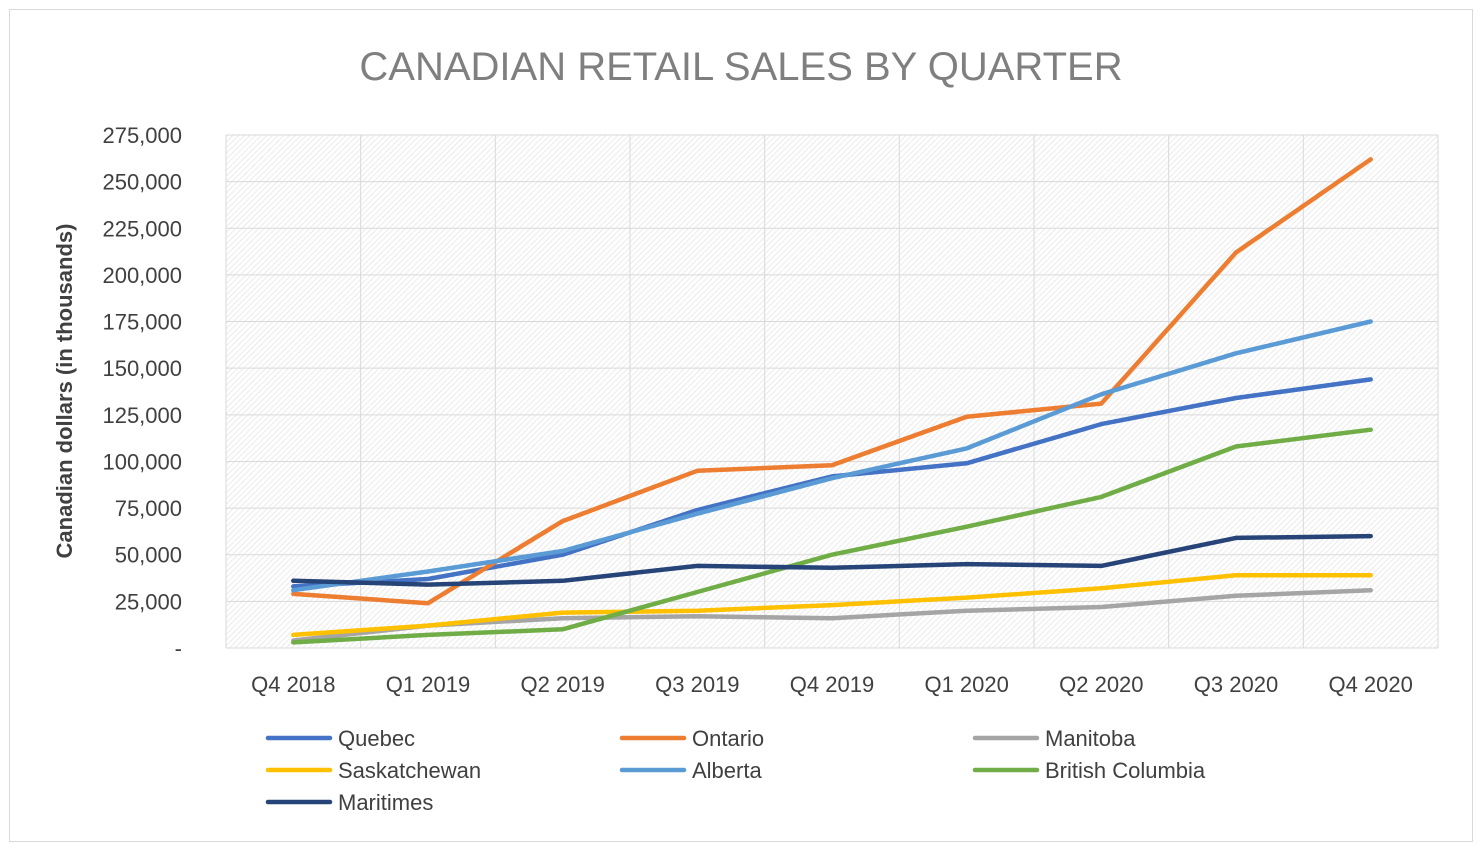 This screenshot has height=853, width=1483. What do you see at coordinates (740, 67) in the screenshot?
I see `chart-title: CANADIAN RETAIL SALES BY QUARTER` at bounding box center [740, 67].